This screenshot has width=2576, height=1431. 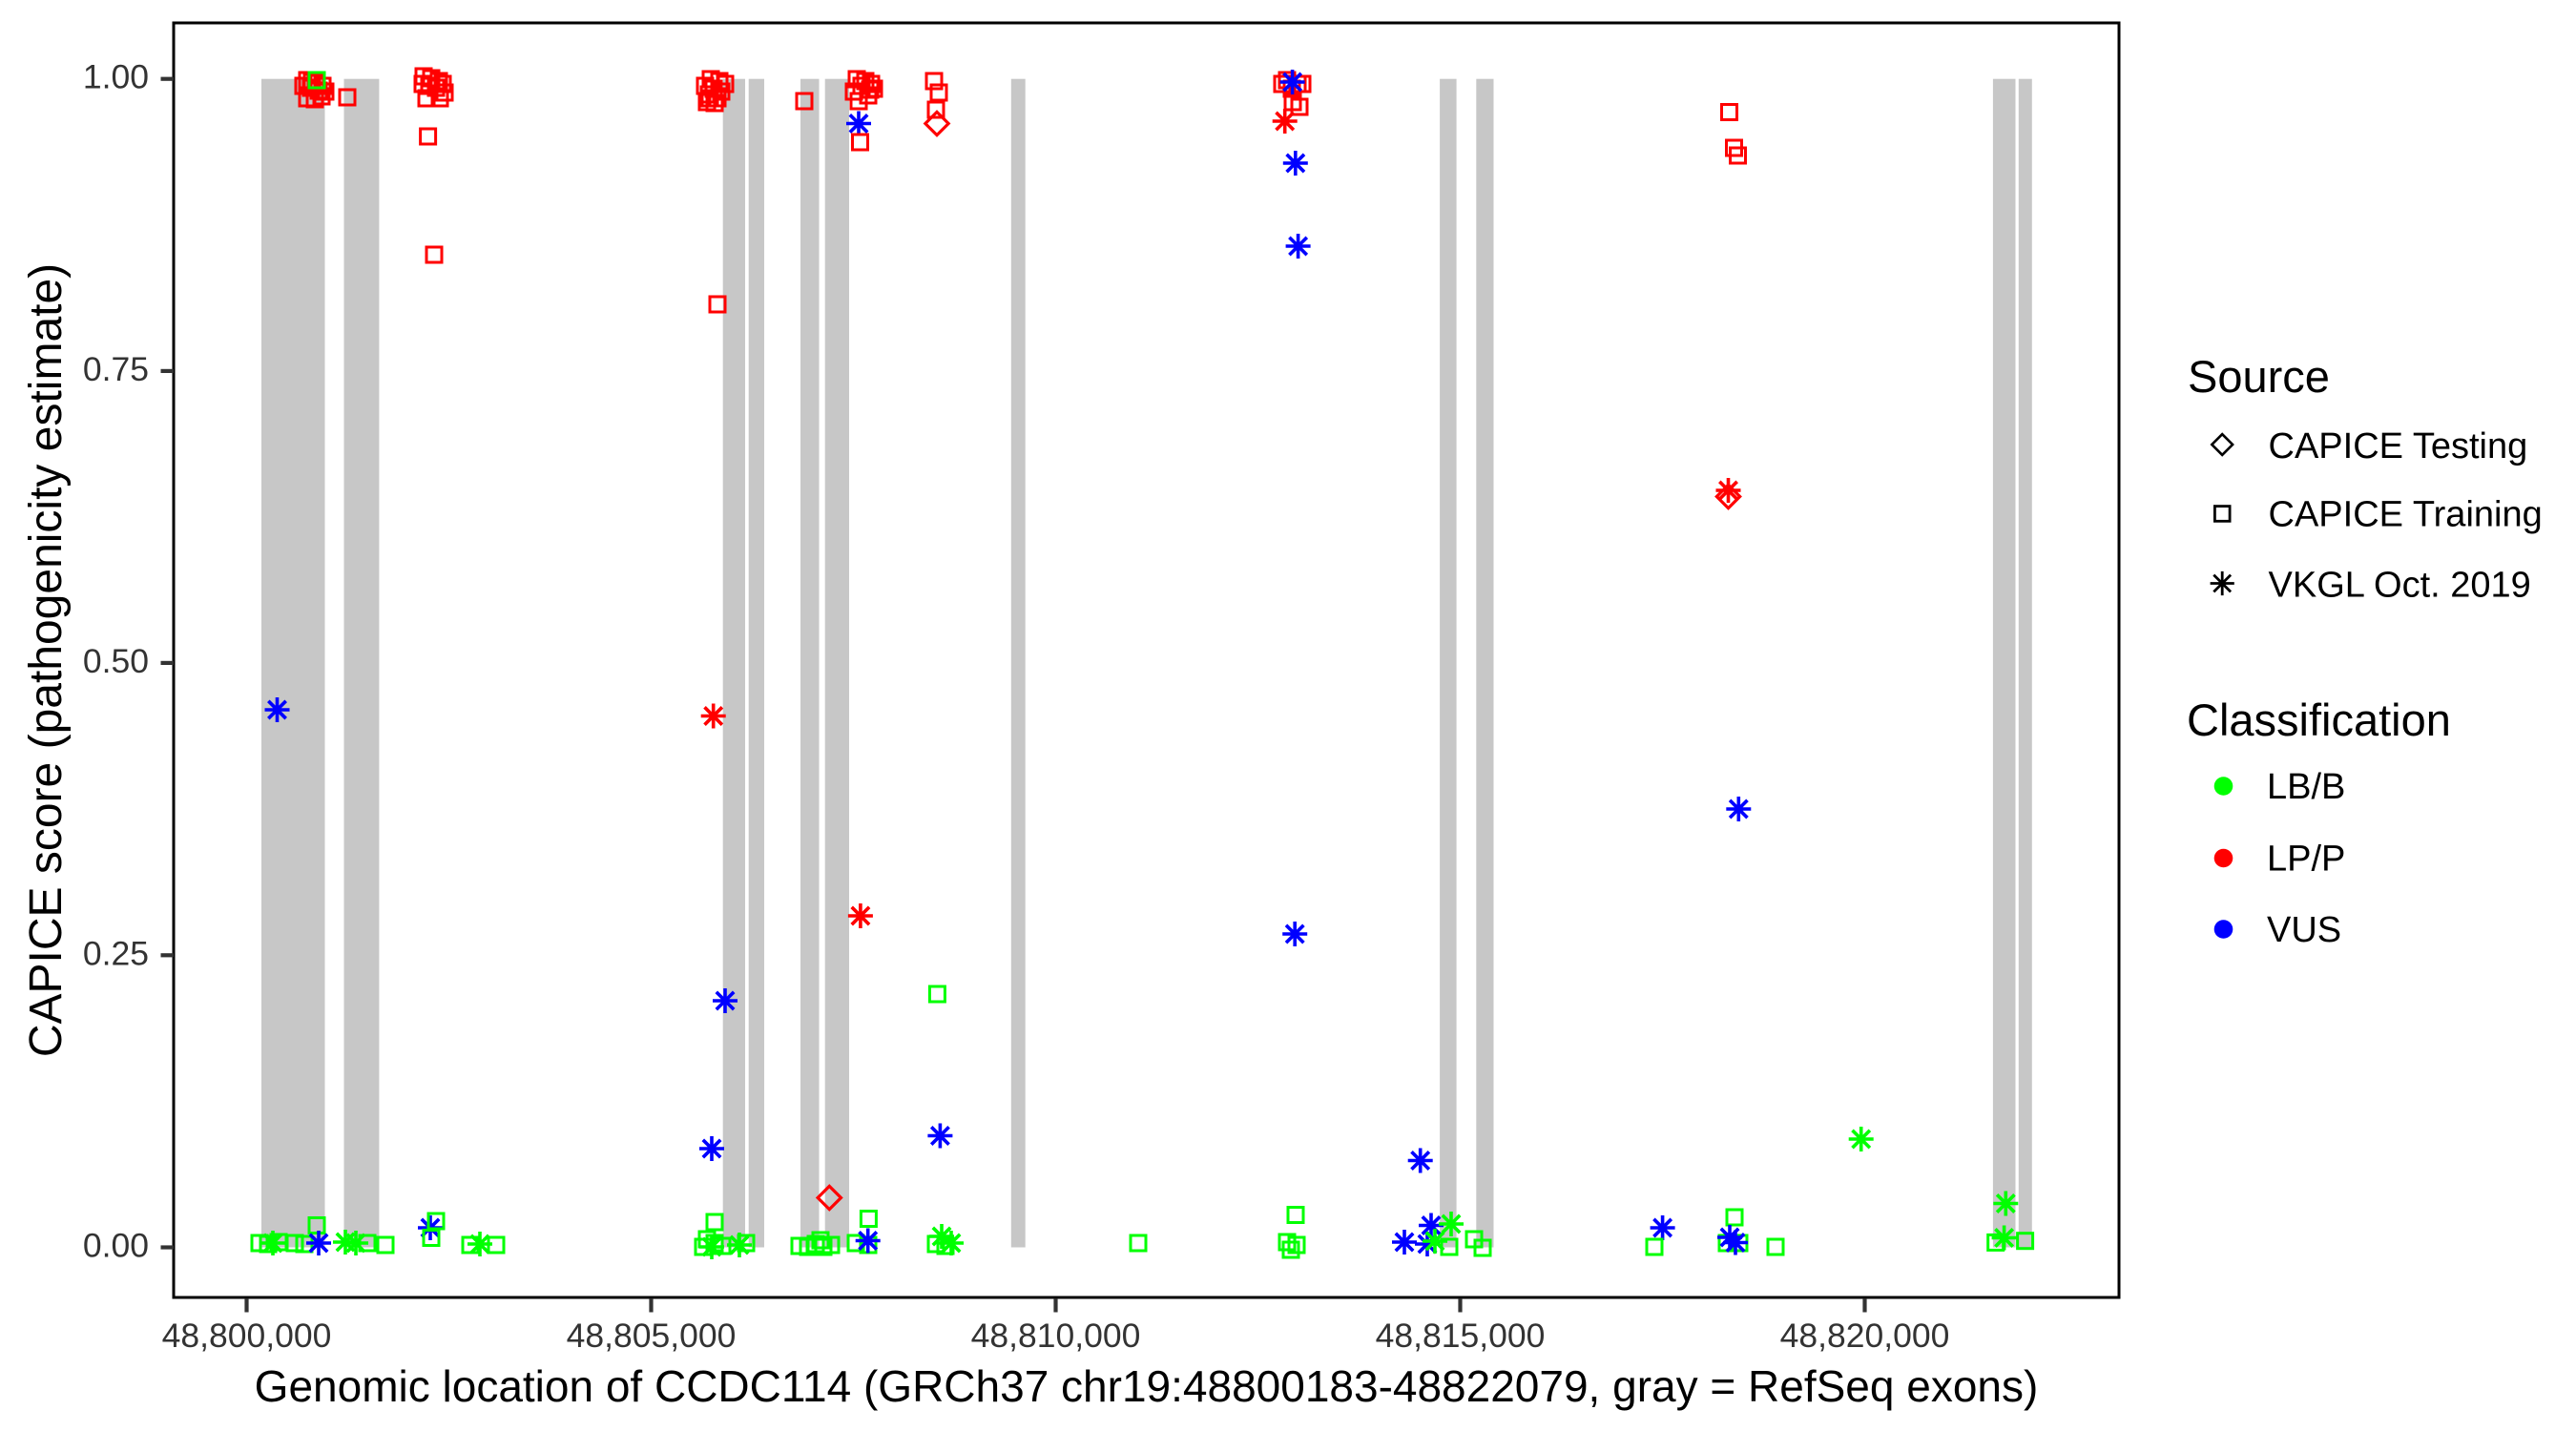 I want to click on svg-text: LP/P, so click(x=2306, y=860).